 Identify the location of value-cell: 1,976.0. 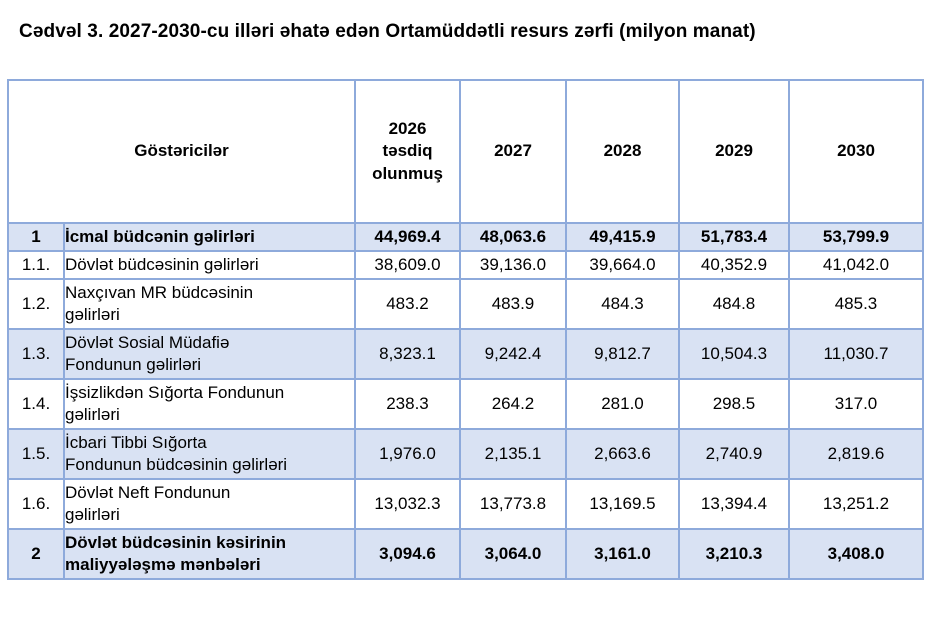
(407, 454).